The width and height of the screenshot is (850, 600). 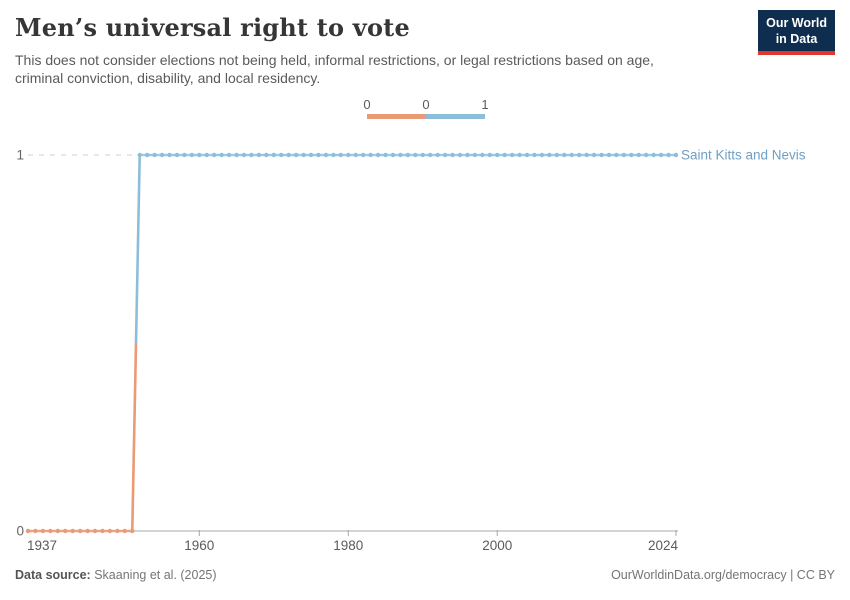 I want to click on x-axis-label: 1960, so click(x=199, y=545).